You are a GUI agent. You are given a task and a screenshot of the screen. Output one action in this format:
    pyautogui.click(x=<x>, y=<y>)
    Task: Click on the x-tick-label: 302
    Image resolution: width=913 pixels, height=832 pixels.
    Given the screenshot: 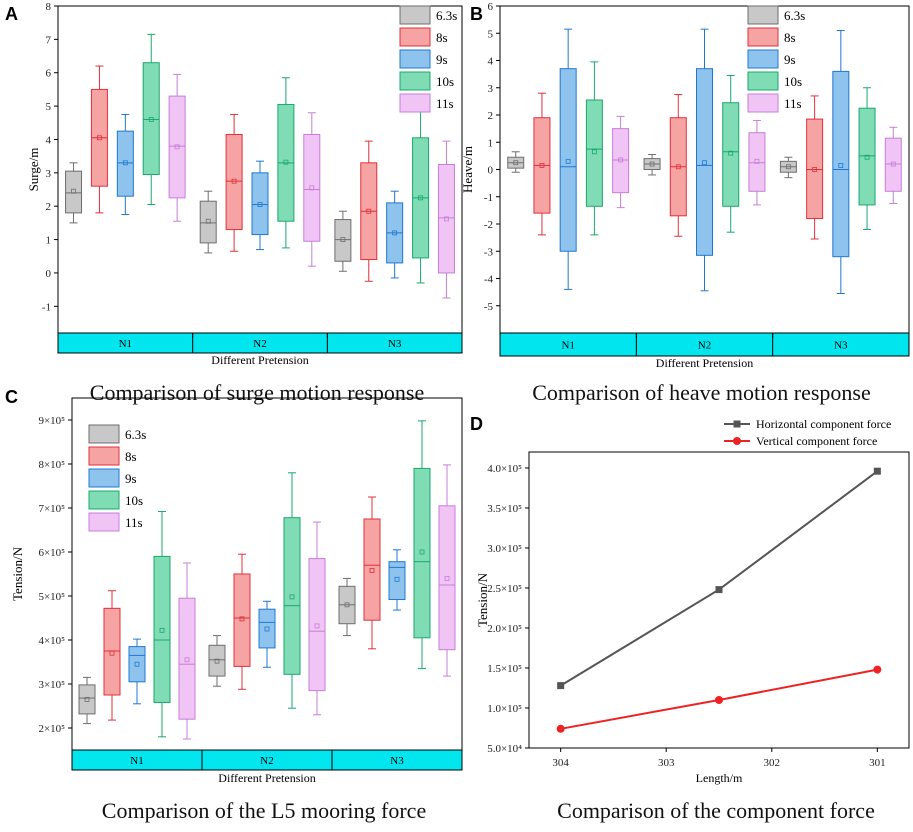 What is the action you would take?
    pyautogui.click(x=772, y=763)
    